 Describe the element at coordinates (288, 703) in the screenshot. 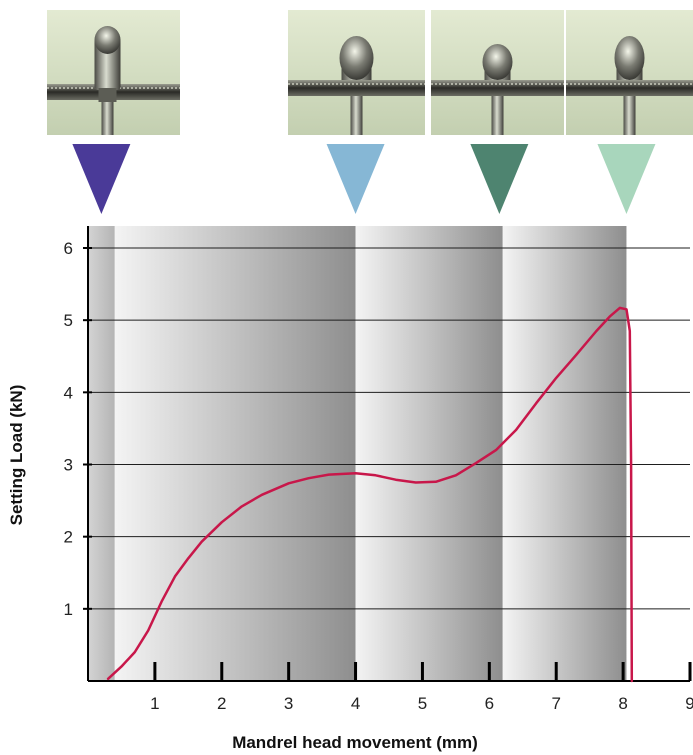

I see `x-tick-label-3: 3` at that location.